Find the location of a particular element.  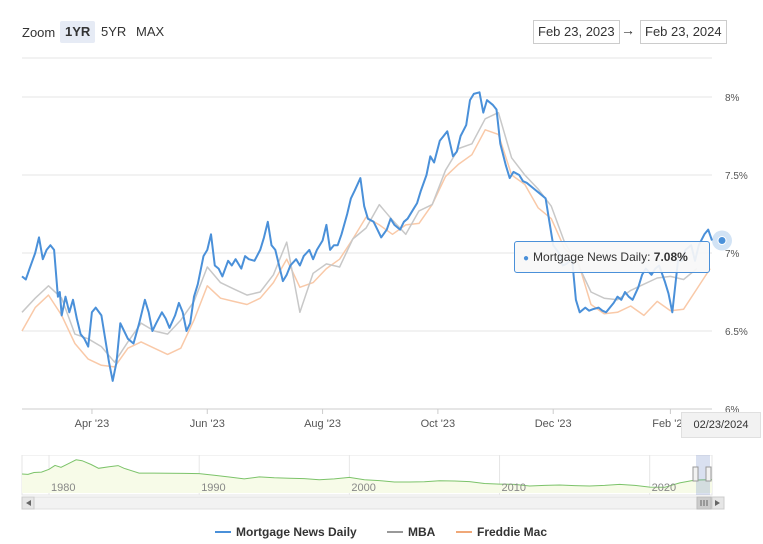

navigator-tick-label: 2000 is located at coordinates (363, 488).